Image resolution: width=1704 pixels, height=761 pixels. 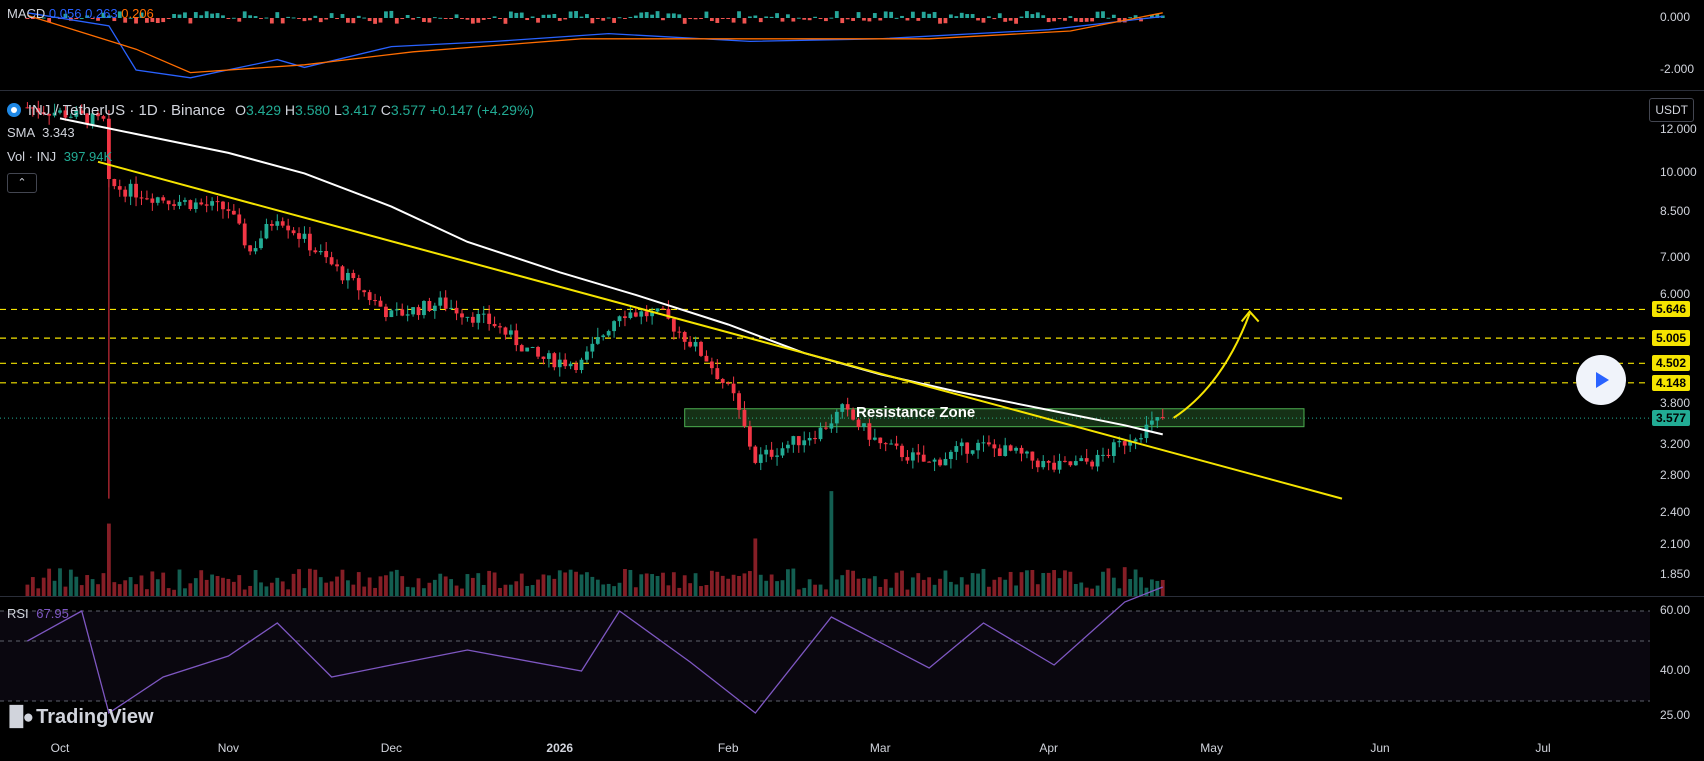 What do you see at coordinates (82, 717) in the screenshot?
I see `tradingview-logo: ▉● TradingView` at bounding box center [82, 717].